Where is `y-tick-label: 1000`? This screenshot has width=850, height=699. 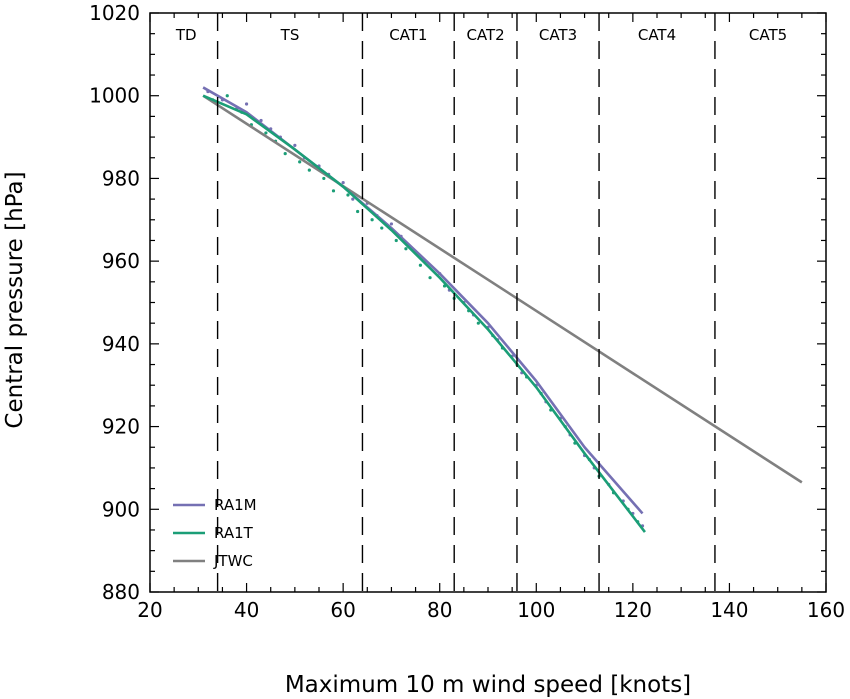
y-tick-label: 1000 is located at coordinates (114, 96).